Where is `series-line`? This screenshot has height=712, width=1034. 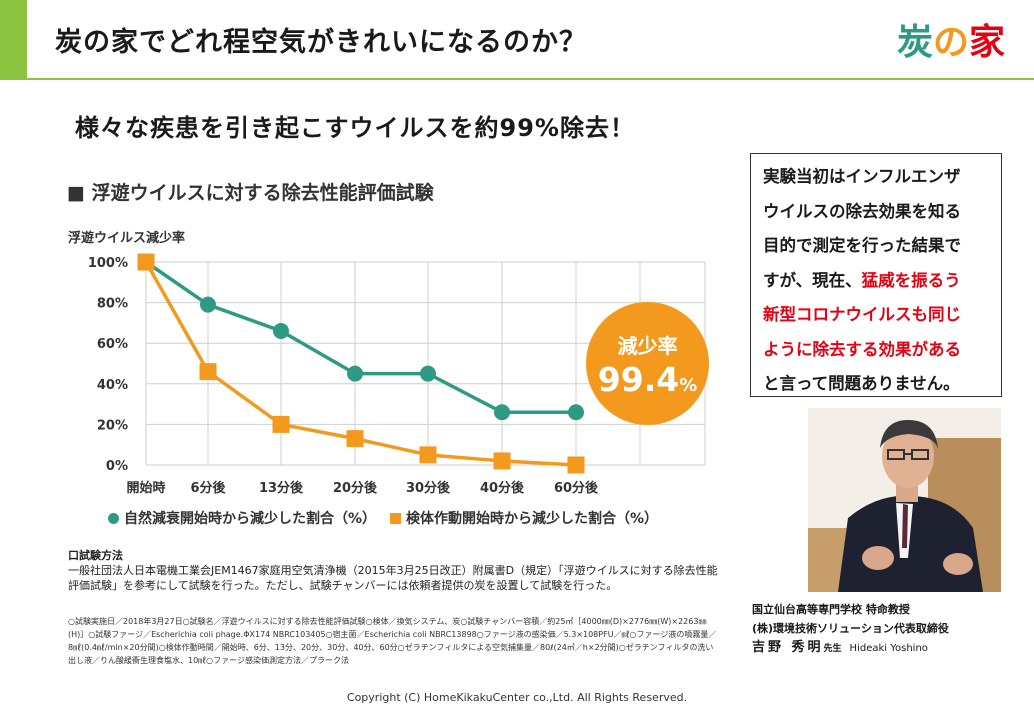
series-line is located at coordinates (360, 337).